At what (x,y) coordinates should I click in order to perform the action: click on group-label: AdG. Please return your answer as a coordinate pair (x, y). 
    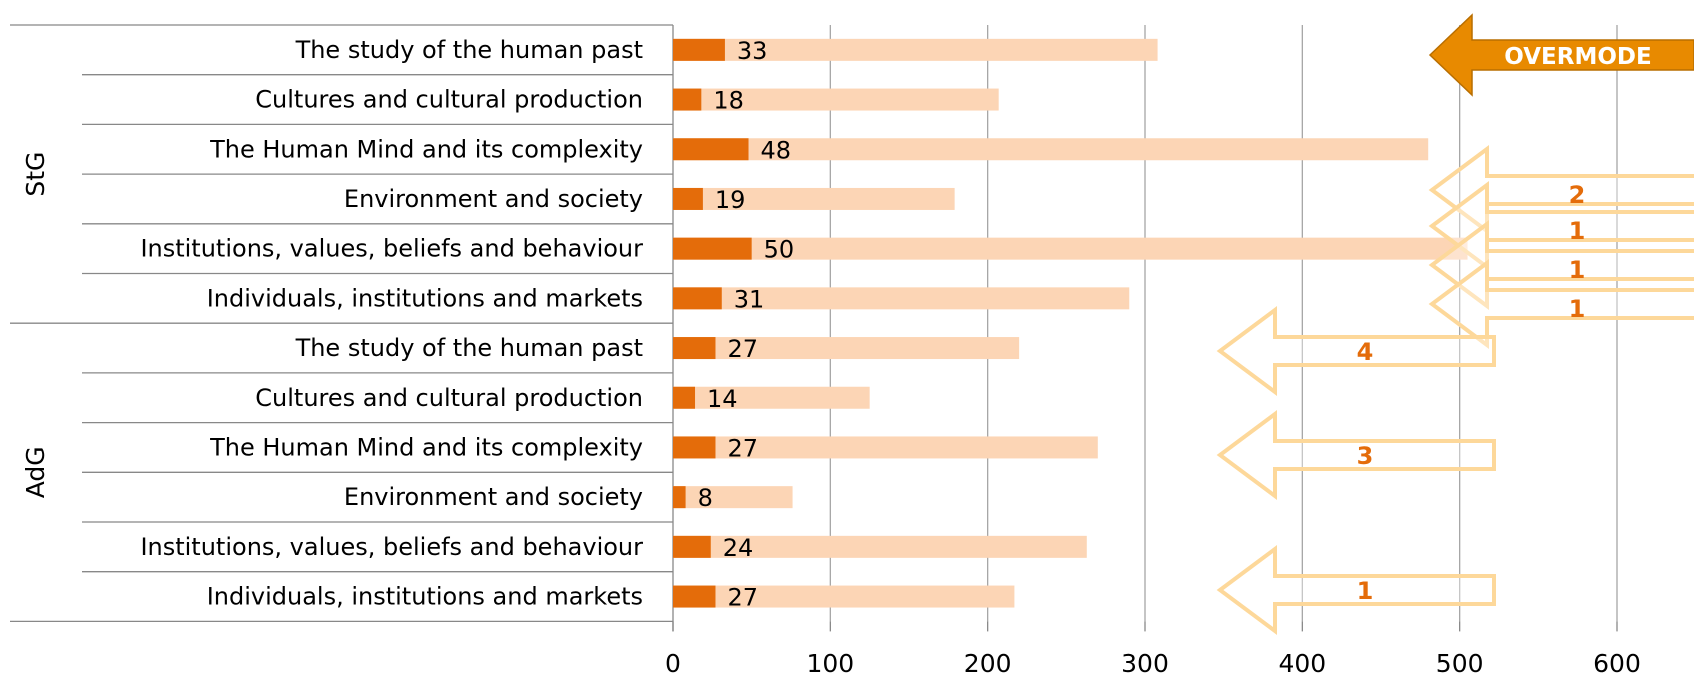
    Looking at the image, I should click on (35, 472).